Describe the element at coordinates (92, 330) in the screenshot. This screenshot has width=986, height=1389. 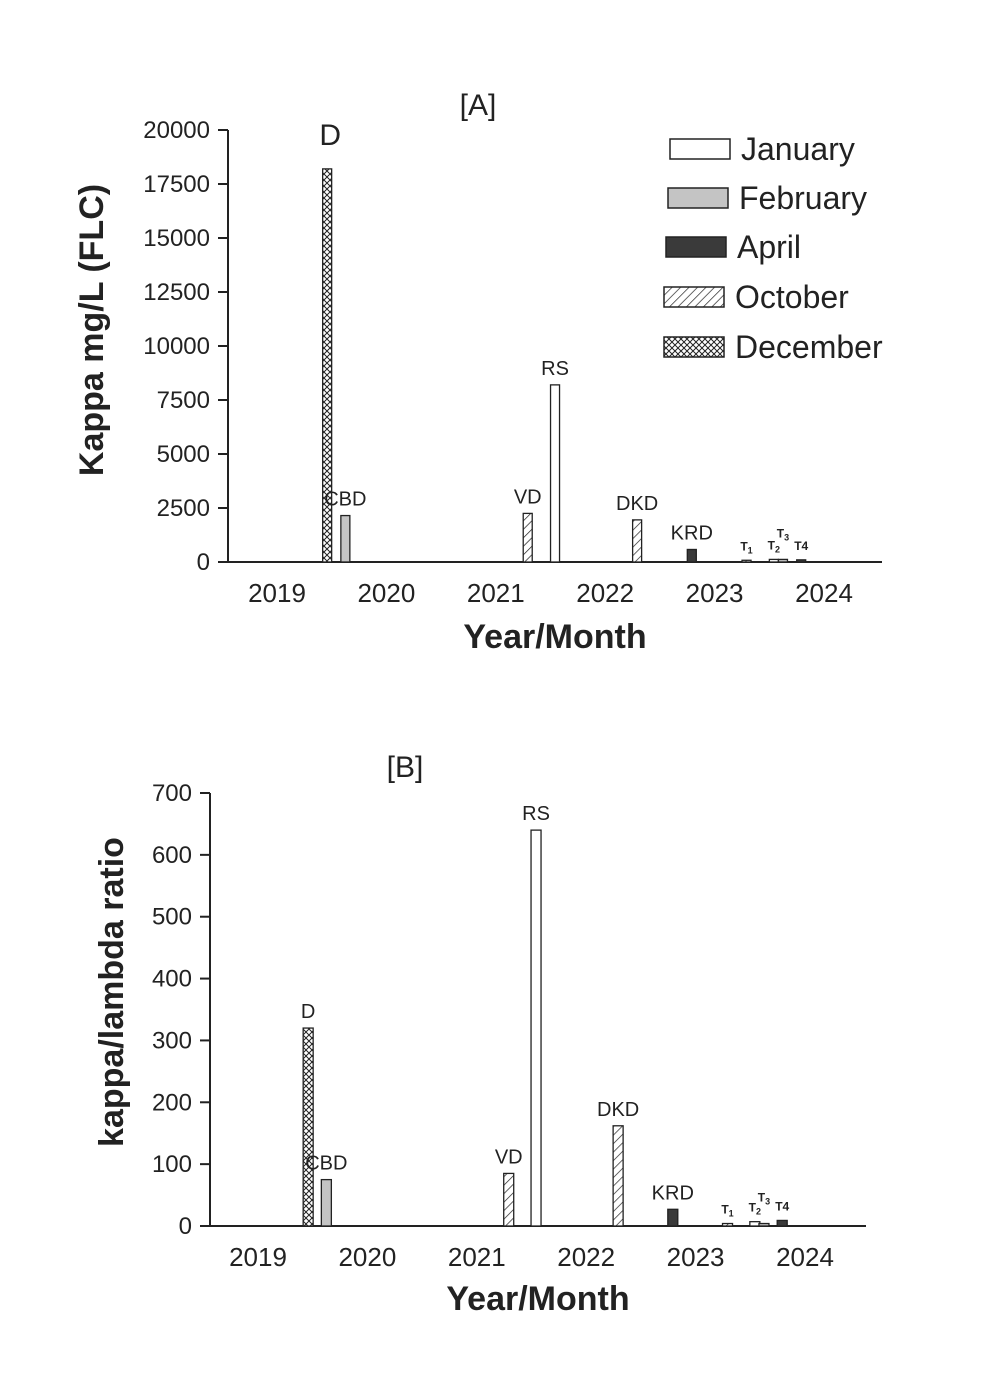
I see `panel-a-y-axis-title: Kappa mg/L (FLC)` at that location.